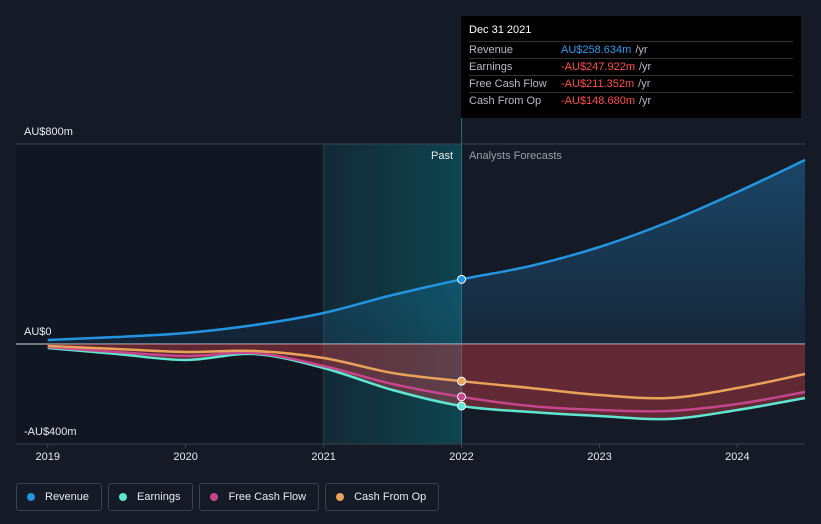 The height and width of the screenshot is (524, 821). What do you see at coordinates (598, 67) in the screenshot?
I see `tooltip-value: -AU$247.922m` at bounding box center [598, 67].